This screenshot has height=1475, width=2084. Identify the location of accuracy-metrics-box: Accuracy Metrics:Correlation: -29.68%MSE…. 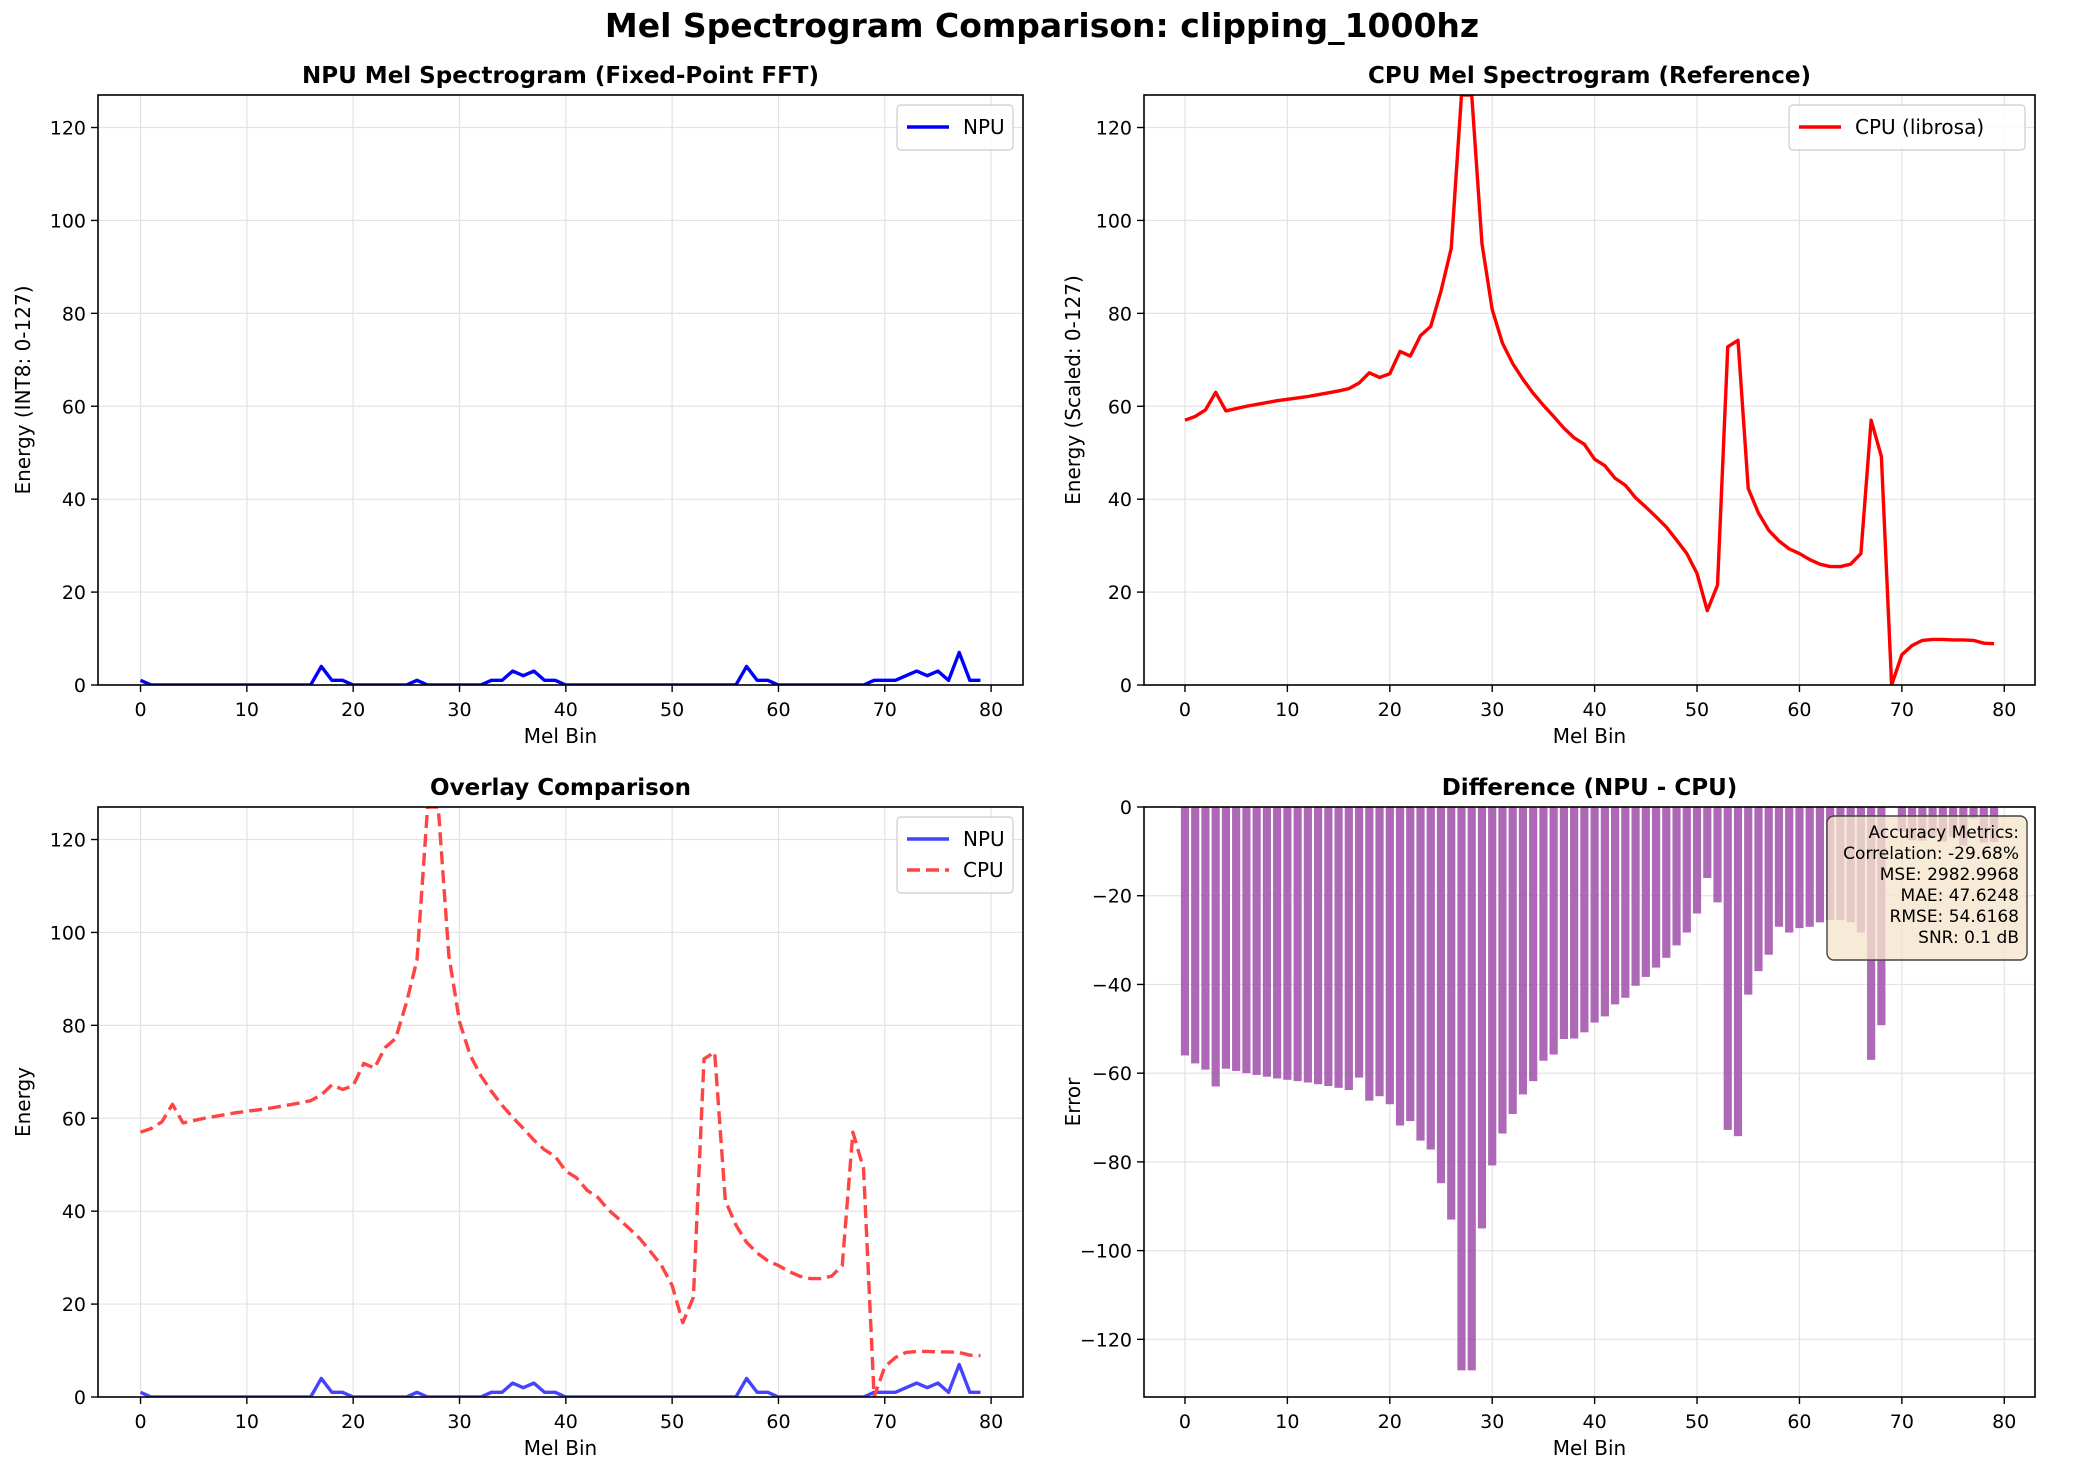
(1927, 888).